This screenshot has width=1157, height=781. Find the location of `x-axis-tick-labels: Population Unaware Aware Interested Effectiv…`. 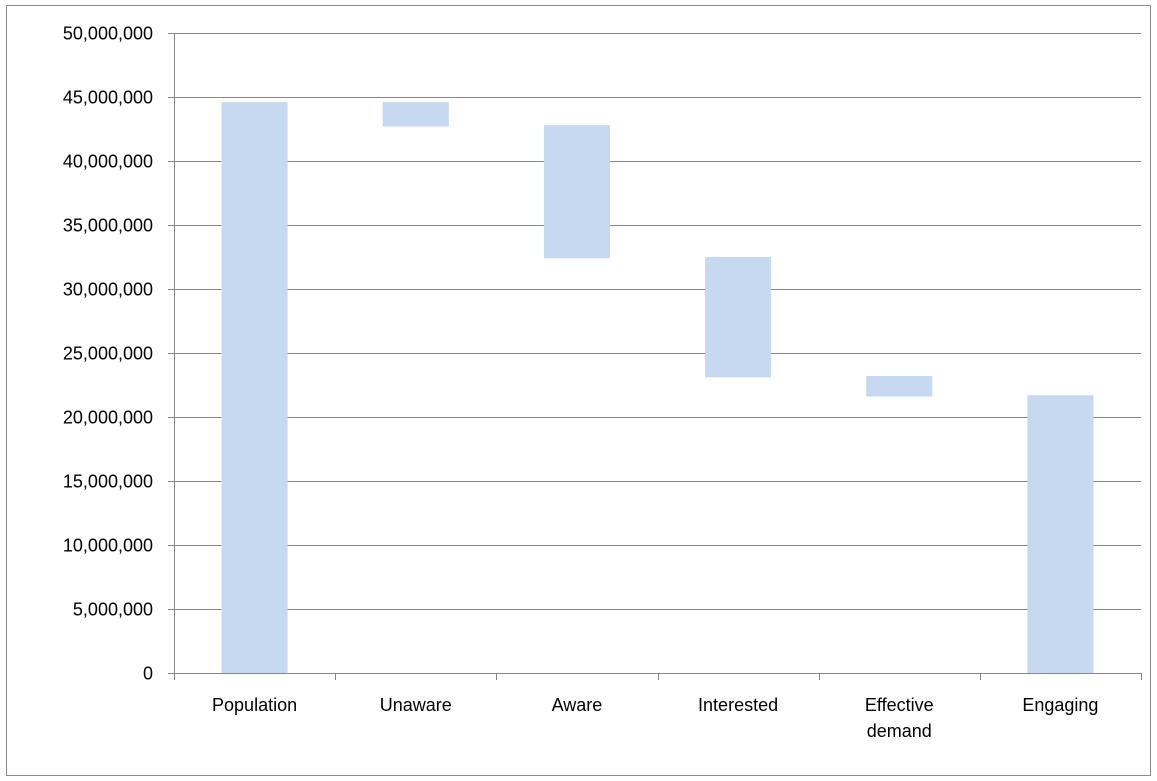

x-axis-tick-labels: Population Unaware Aware Interested Effectiv… is located at coordinates (655, 718).